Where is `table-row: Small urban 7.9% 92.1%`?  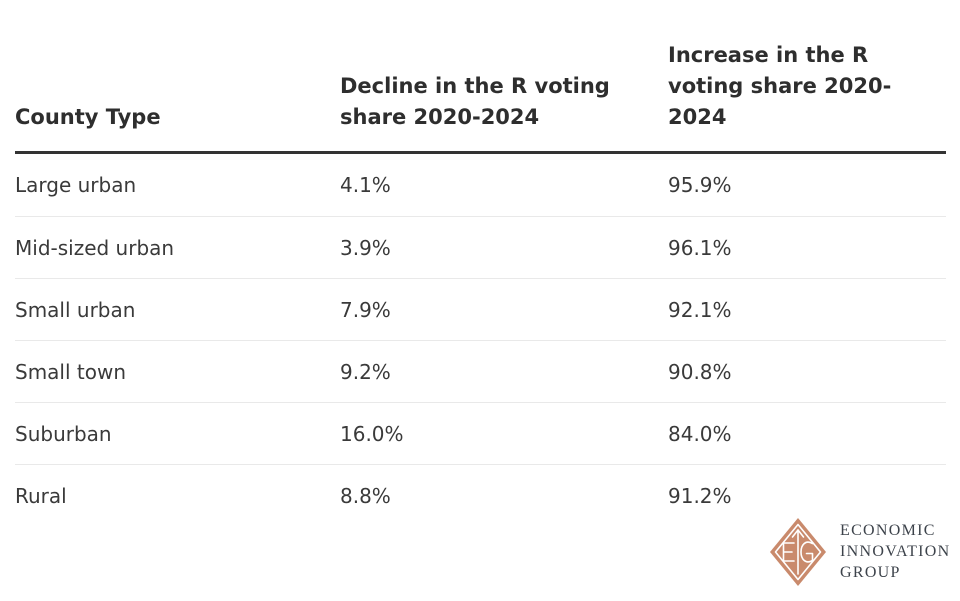
table-row: Small urban 7.9% 92.1% is located at coordinates (480, 309).